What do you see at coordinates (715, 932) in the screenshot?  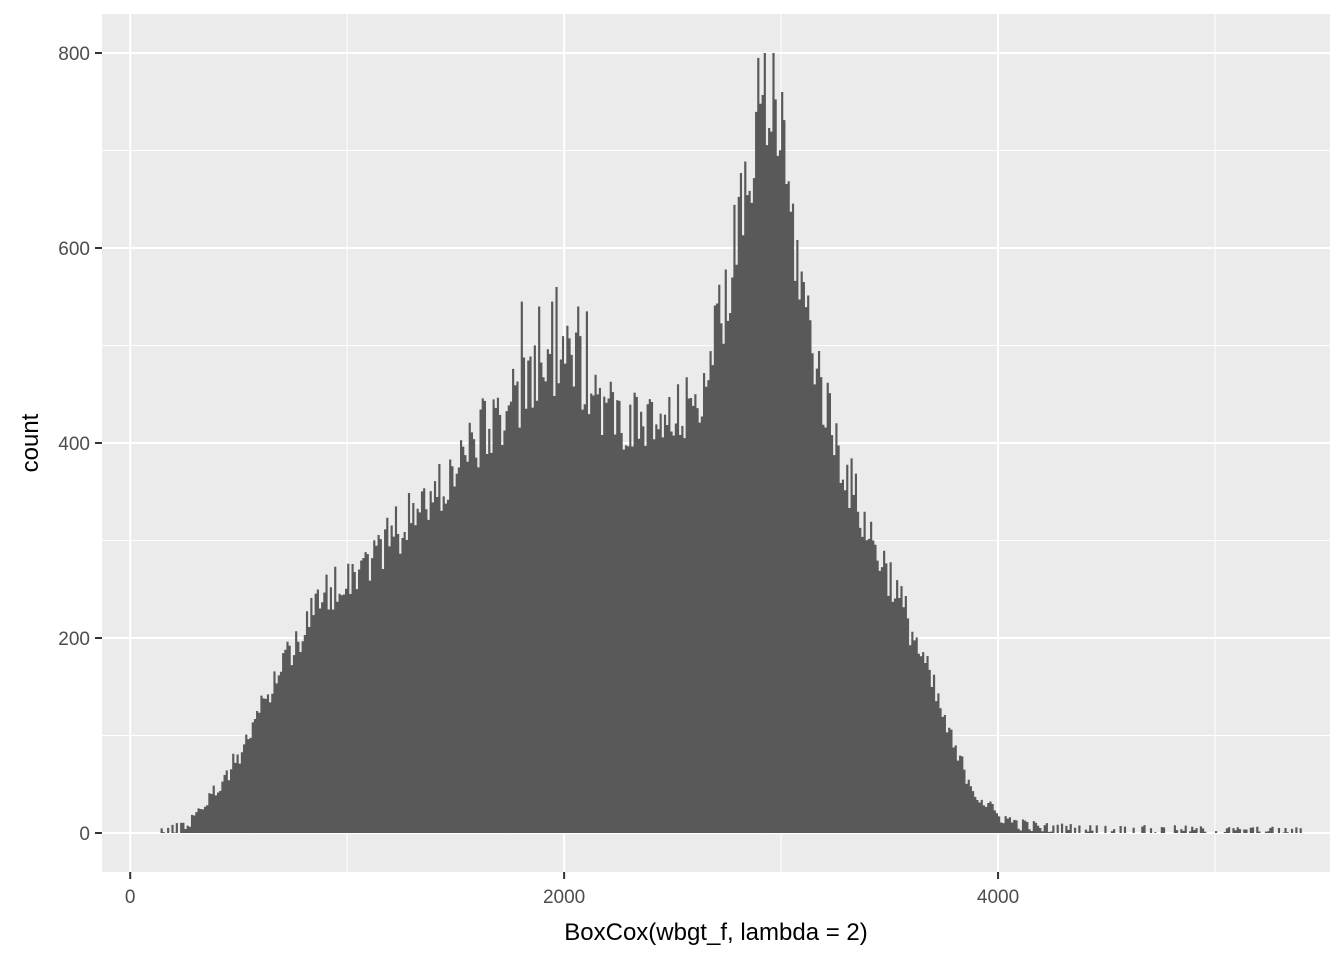 I see `x-axis-title: BoxCox(wbgt_f, lambda = 2)` at bounding box center [715, 932].